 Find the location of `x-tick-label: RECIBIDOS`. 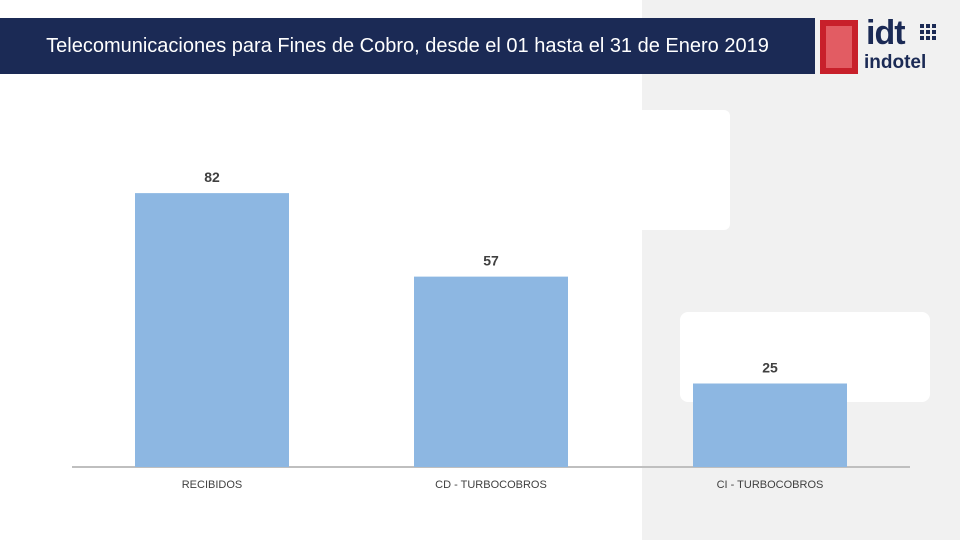

x-tick-label: RECIBIDOS is located at coordinates (212, 485).